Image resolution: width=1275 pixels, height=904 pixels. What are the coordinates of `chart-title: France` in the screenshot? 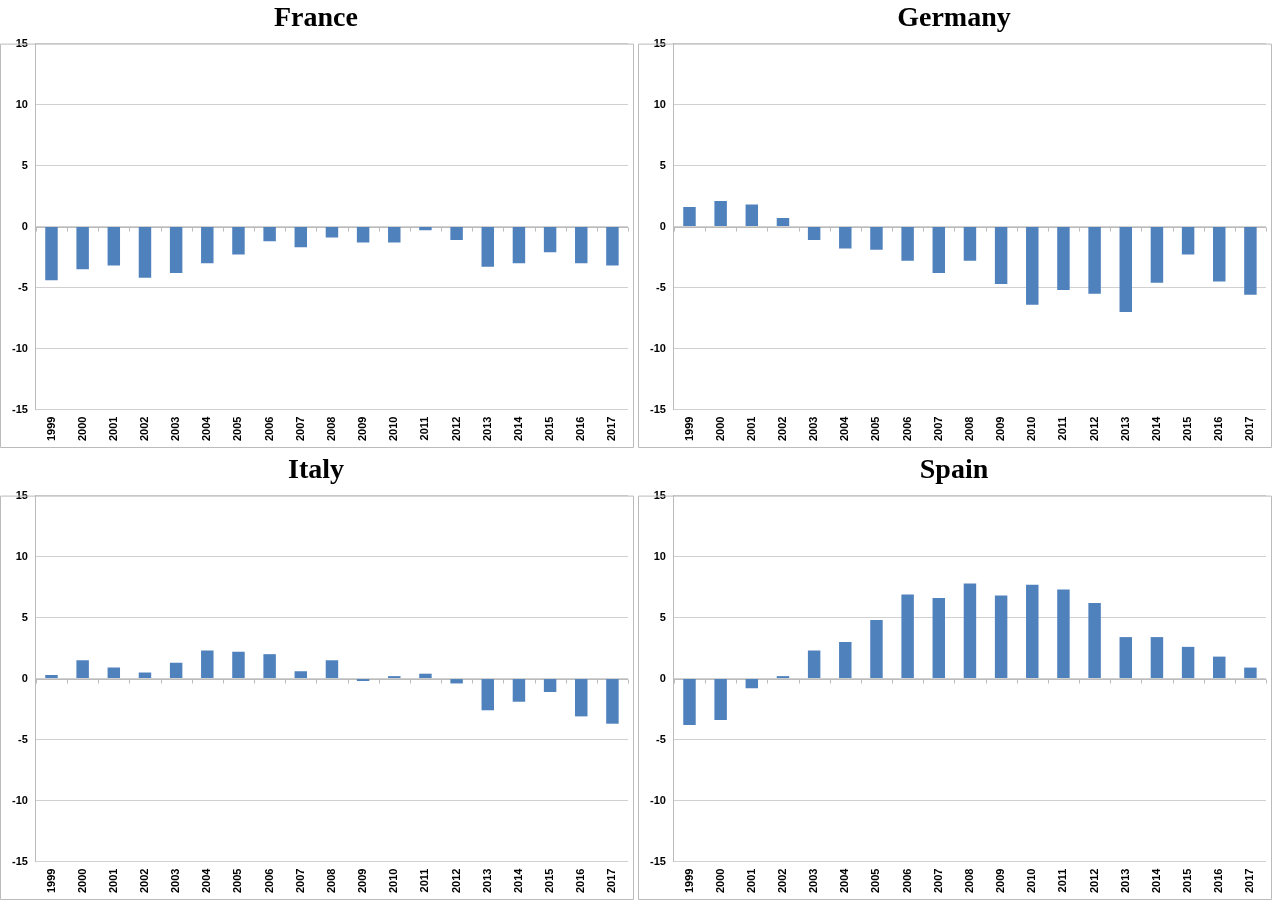 It's located at (316, 17).